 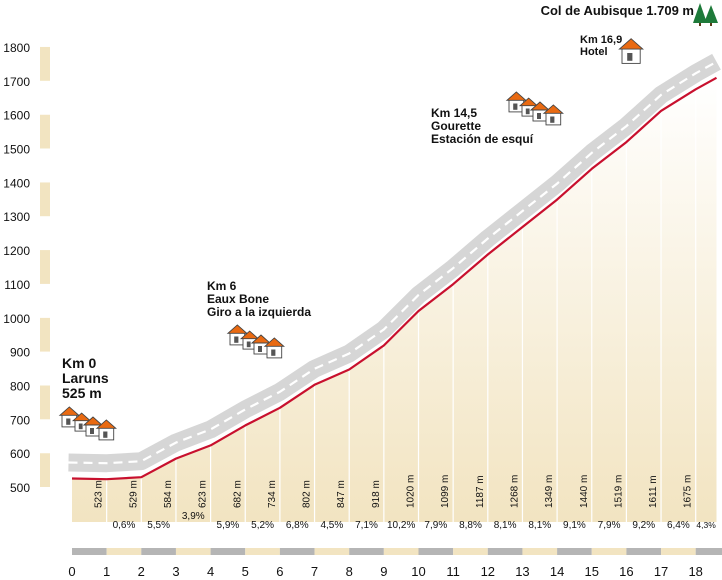 I want to click on altitude-label: 1349 m, so click(x=549, y=491).